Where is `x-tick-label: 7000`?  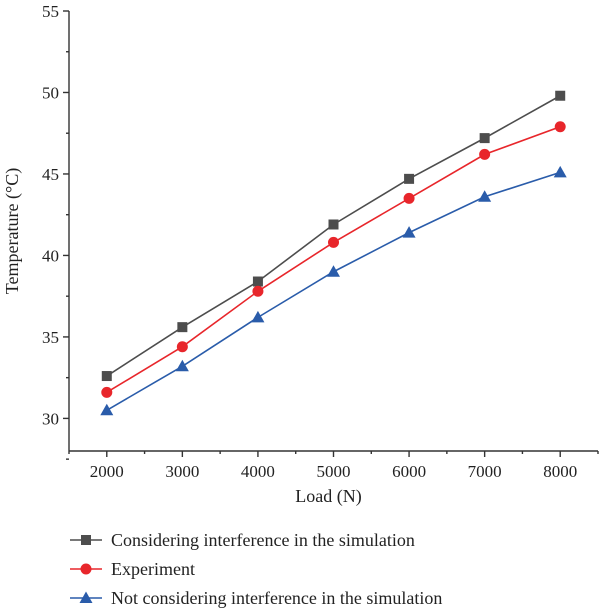 x-tick-label: 7000 is located at coordinates (485, 471).